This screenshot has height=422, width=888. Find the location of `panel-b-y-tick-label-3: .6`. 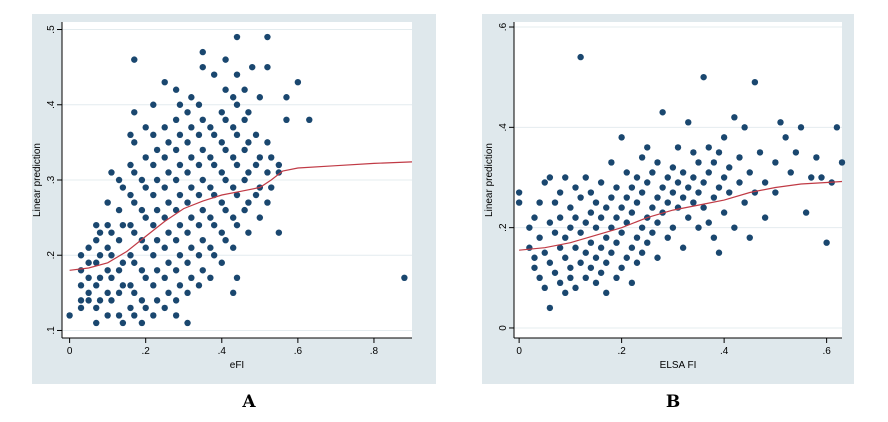

panel-b-y-tick-label-3: .6 is located at coordinates (503, 26).